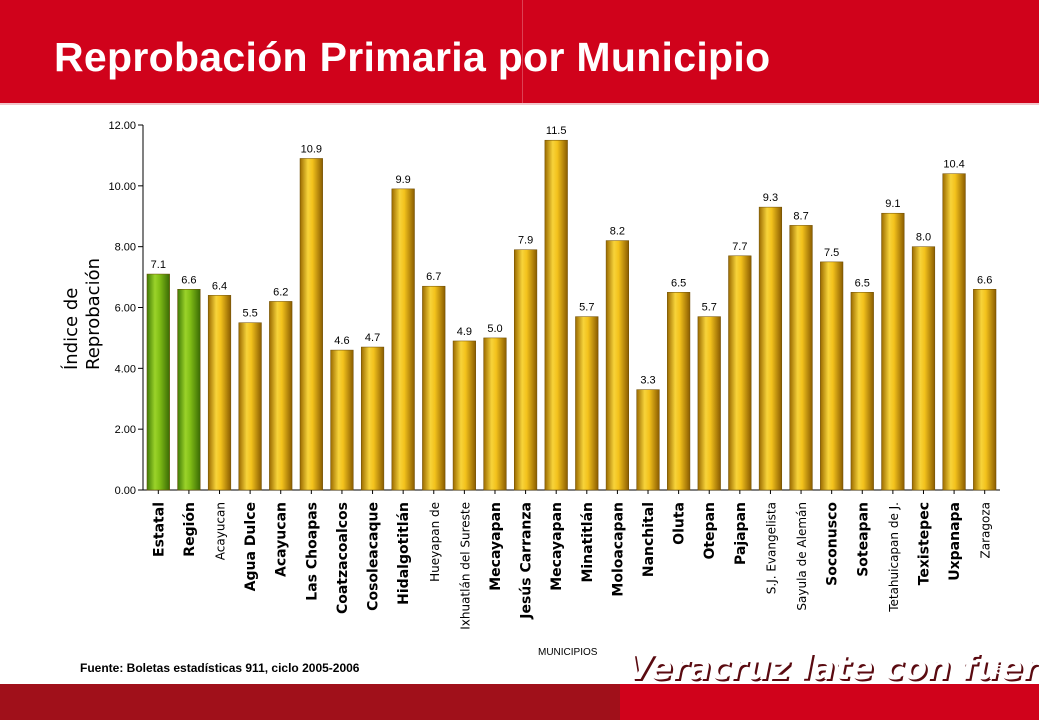 The height and width of the screenshot is (720, 1039). What do you see at coordinates (556, 131) in the screenshot?
I see `bar-value-label: 11.5` at bounding box center [556, 131].